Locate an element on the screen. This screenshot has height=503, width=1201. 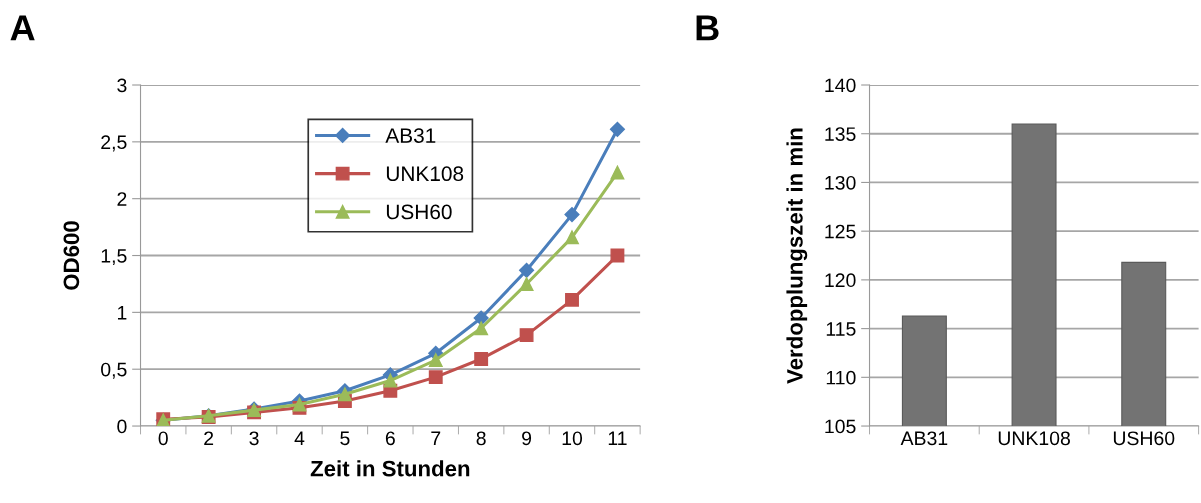
y-tick-label: 0 is located at coordinates (122, 426).